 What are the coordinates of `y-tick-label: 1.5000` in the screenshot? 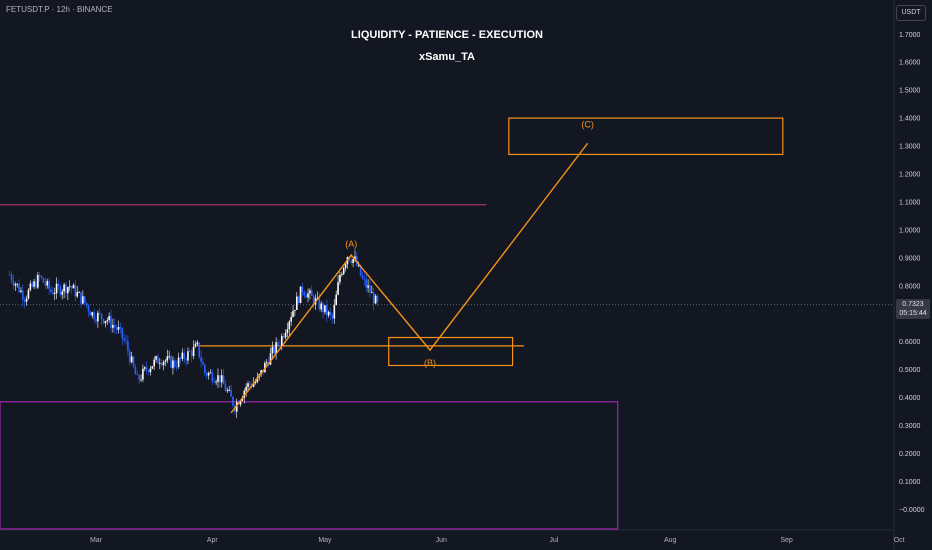 It's located at (910, 91).